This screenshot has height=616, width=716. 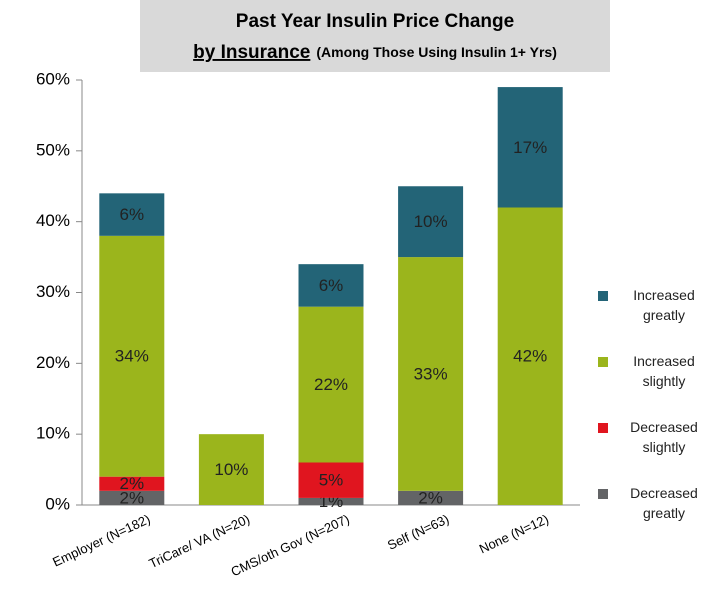 I want to click on x-tick-label: Self (N=63), so click(x=418, y=532).